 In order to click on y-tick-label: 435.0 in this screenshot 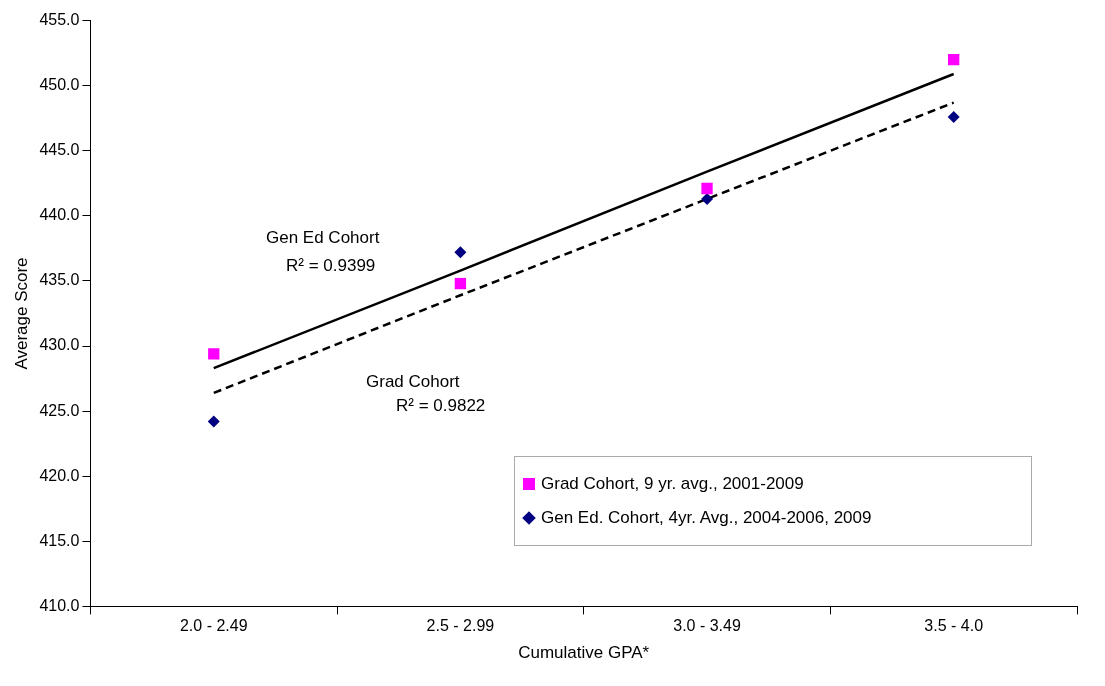, I will do `click(59, 280)`.